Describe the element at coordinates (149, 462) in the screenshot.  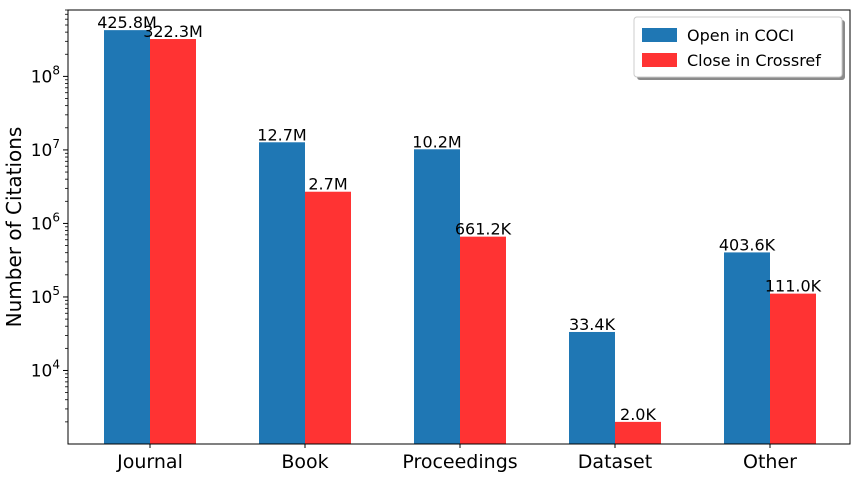
I see `x-tick-label-journal: Journal` at that location.